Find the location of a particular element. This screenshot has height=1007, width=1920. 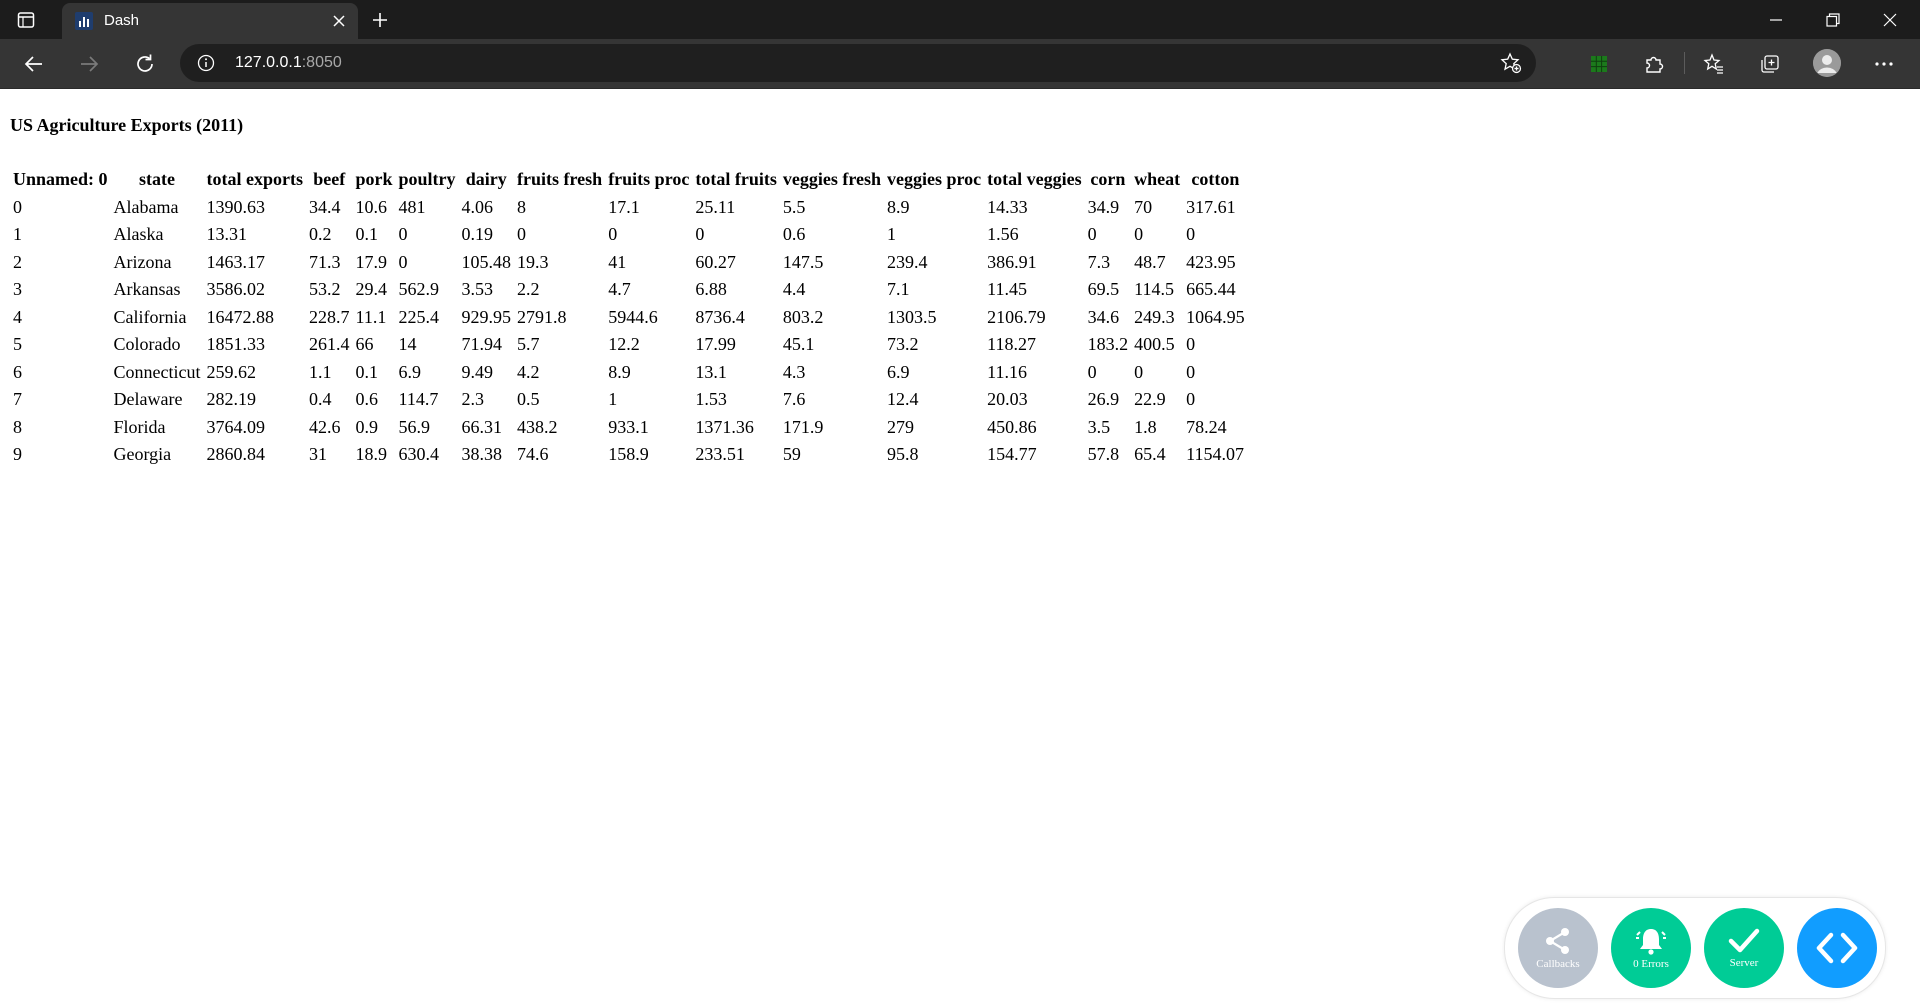

table-cell: 9.49 is located at coordinates (477, 371).